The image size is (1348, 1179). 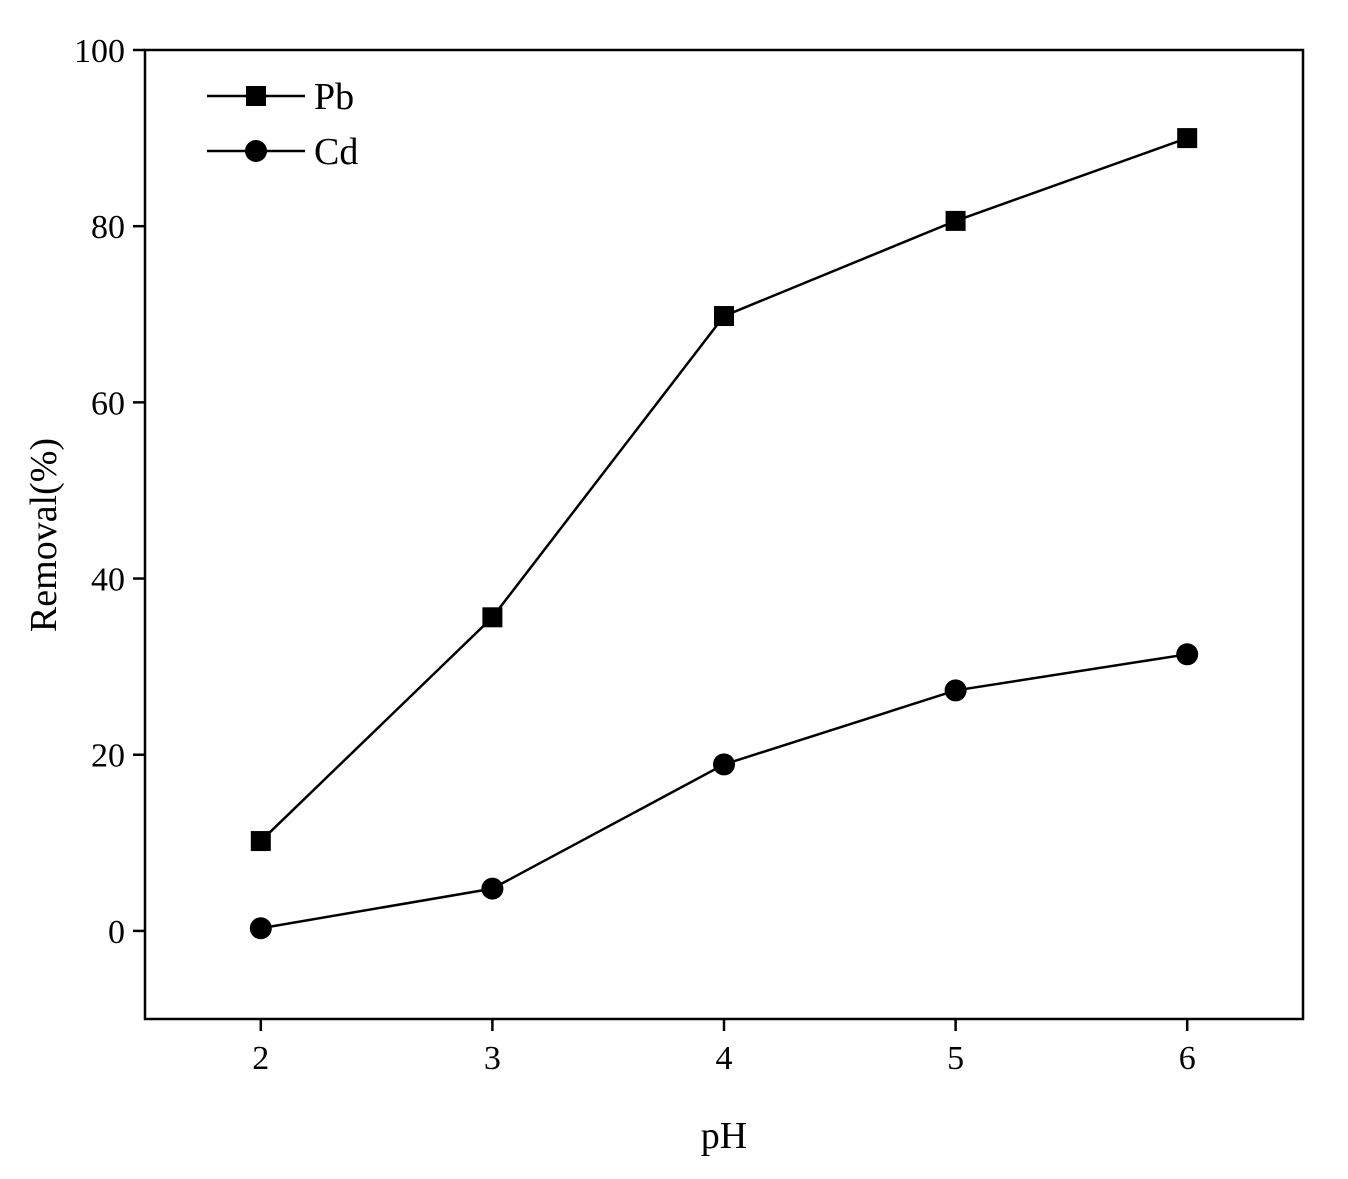 I want to click on y-tick-label: 20, so click(x=108, y=756).